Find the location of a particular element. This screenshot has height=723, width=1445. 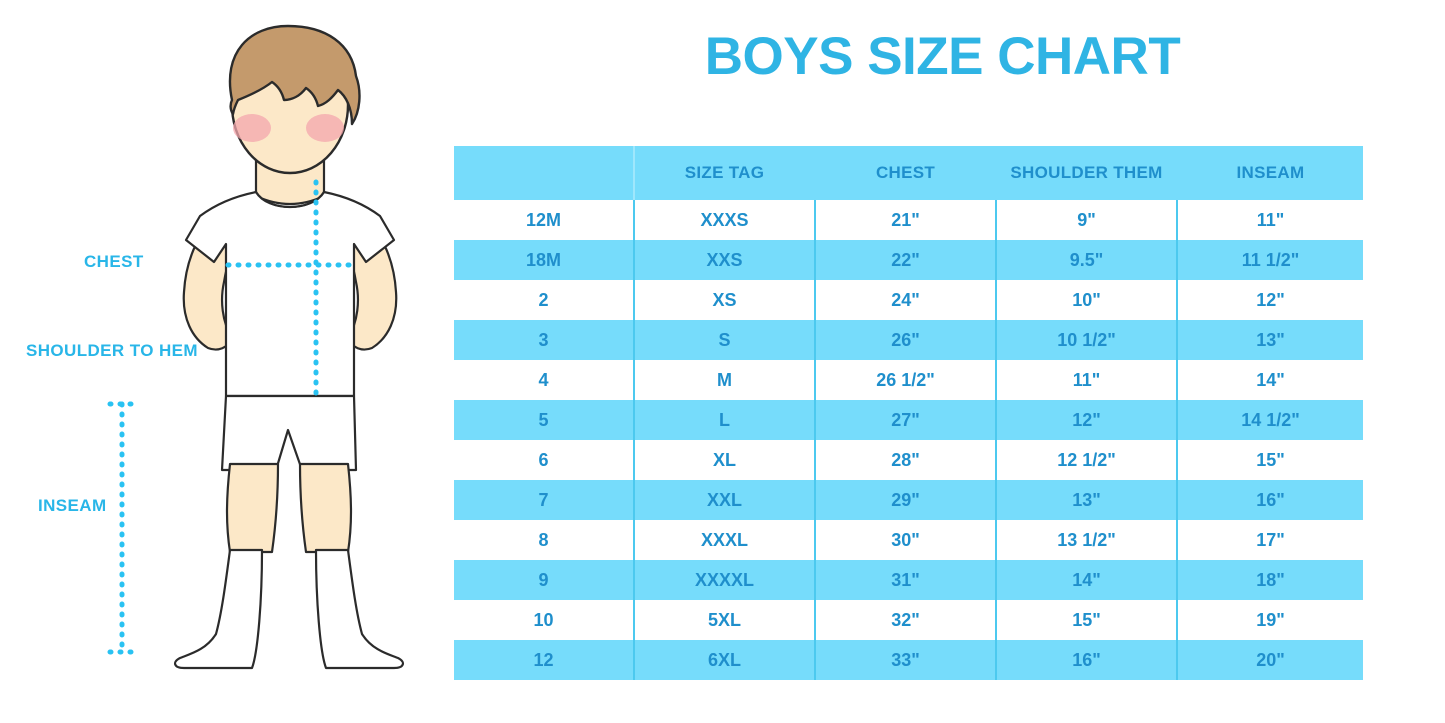

table-row: 12 6XL 33" 16" 20" is located at coordinates (908, 660).